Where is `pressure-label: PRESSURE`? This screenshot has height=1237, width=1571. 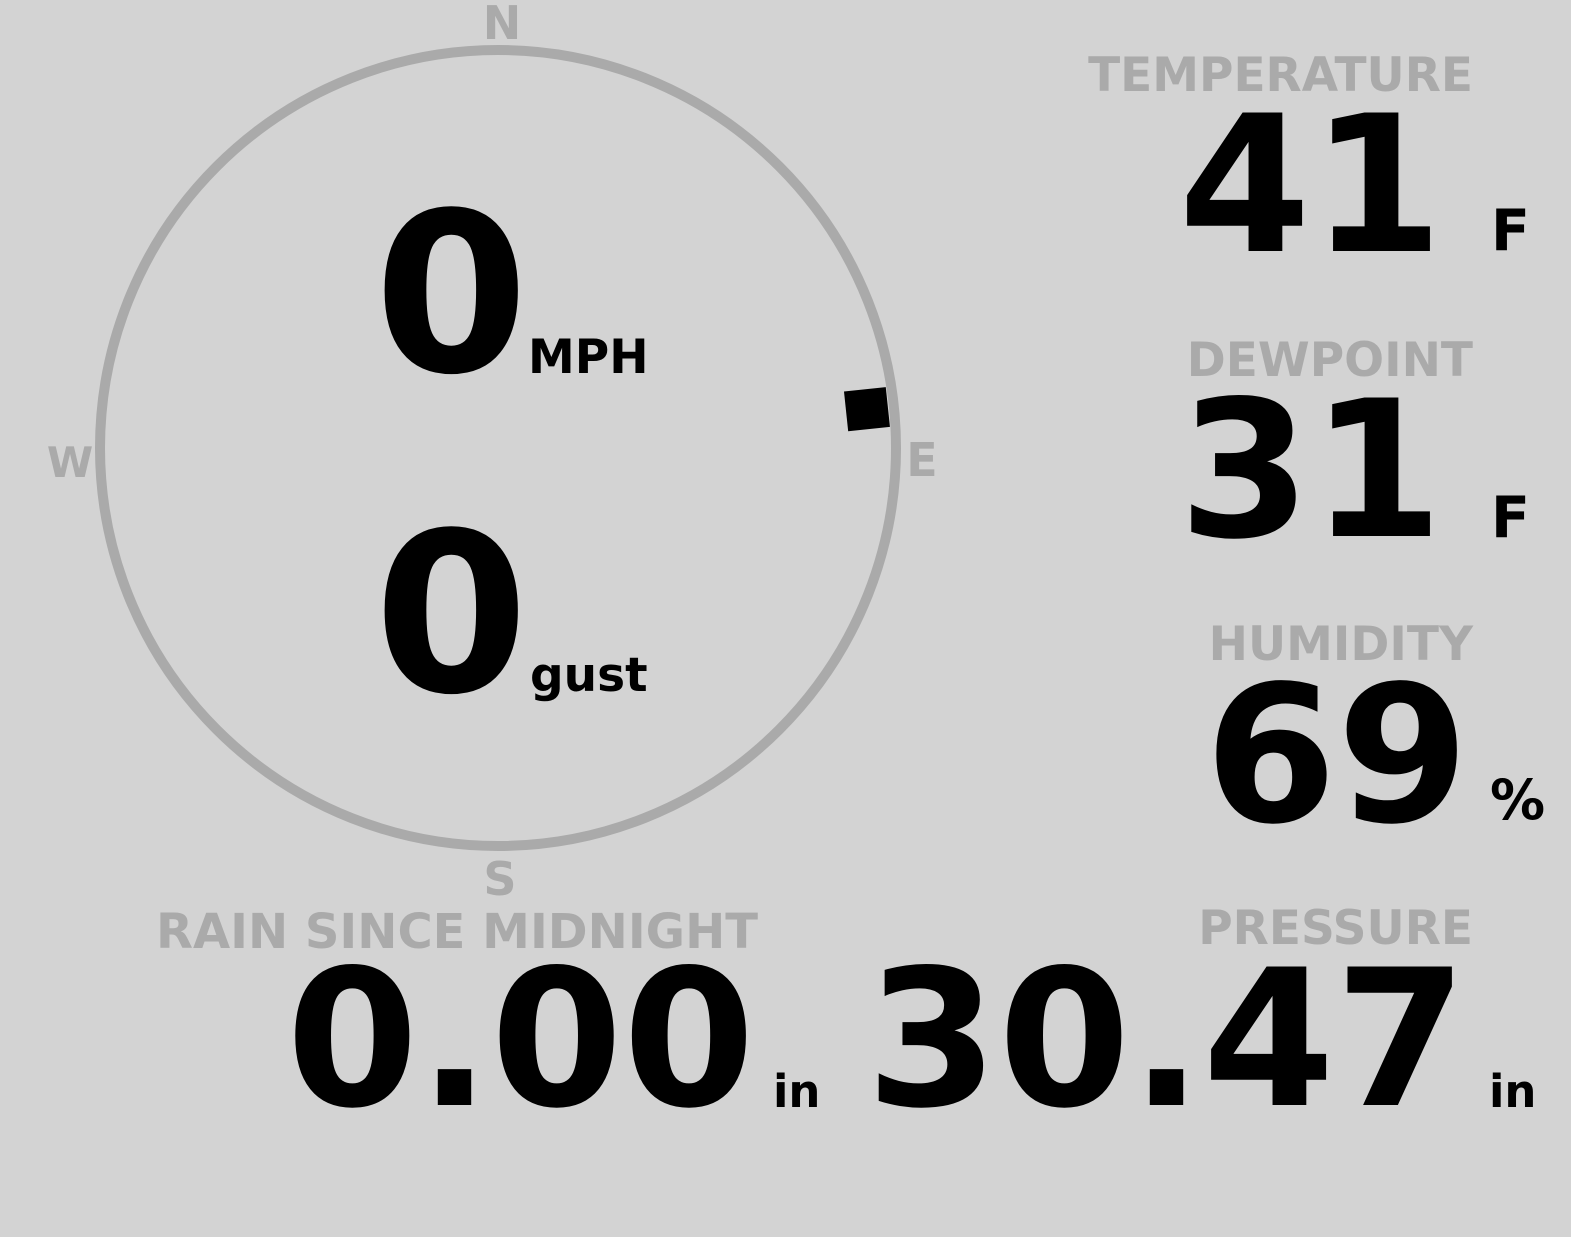
pressure-label: PRESSURE is located at coordinates (1335, 928).